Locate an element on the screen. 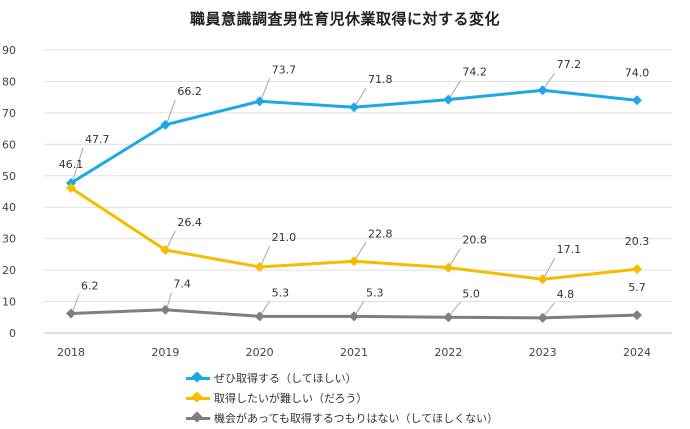 This screenshot has height=429, width=690. x-tick-label: 2019 is located at coordinates (165, 352).